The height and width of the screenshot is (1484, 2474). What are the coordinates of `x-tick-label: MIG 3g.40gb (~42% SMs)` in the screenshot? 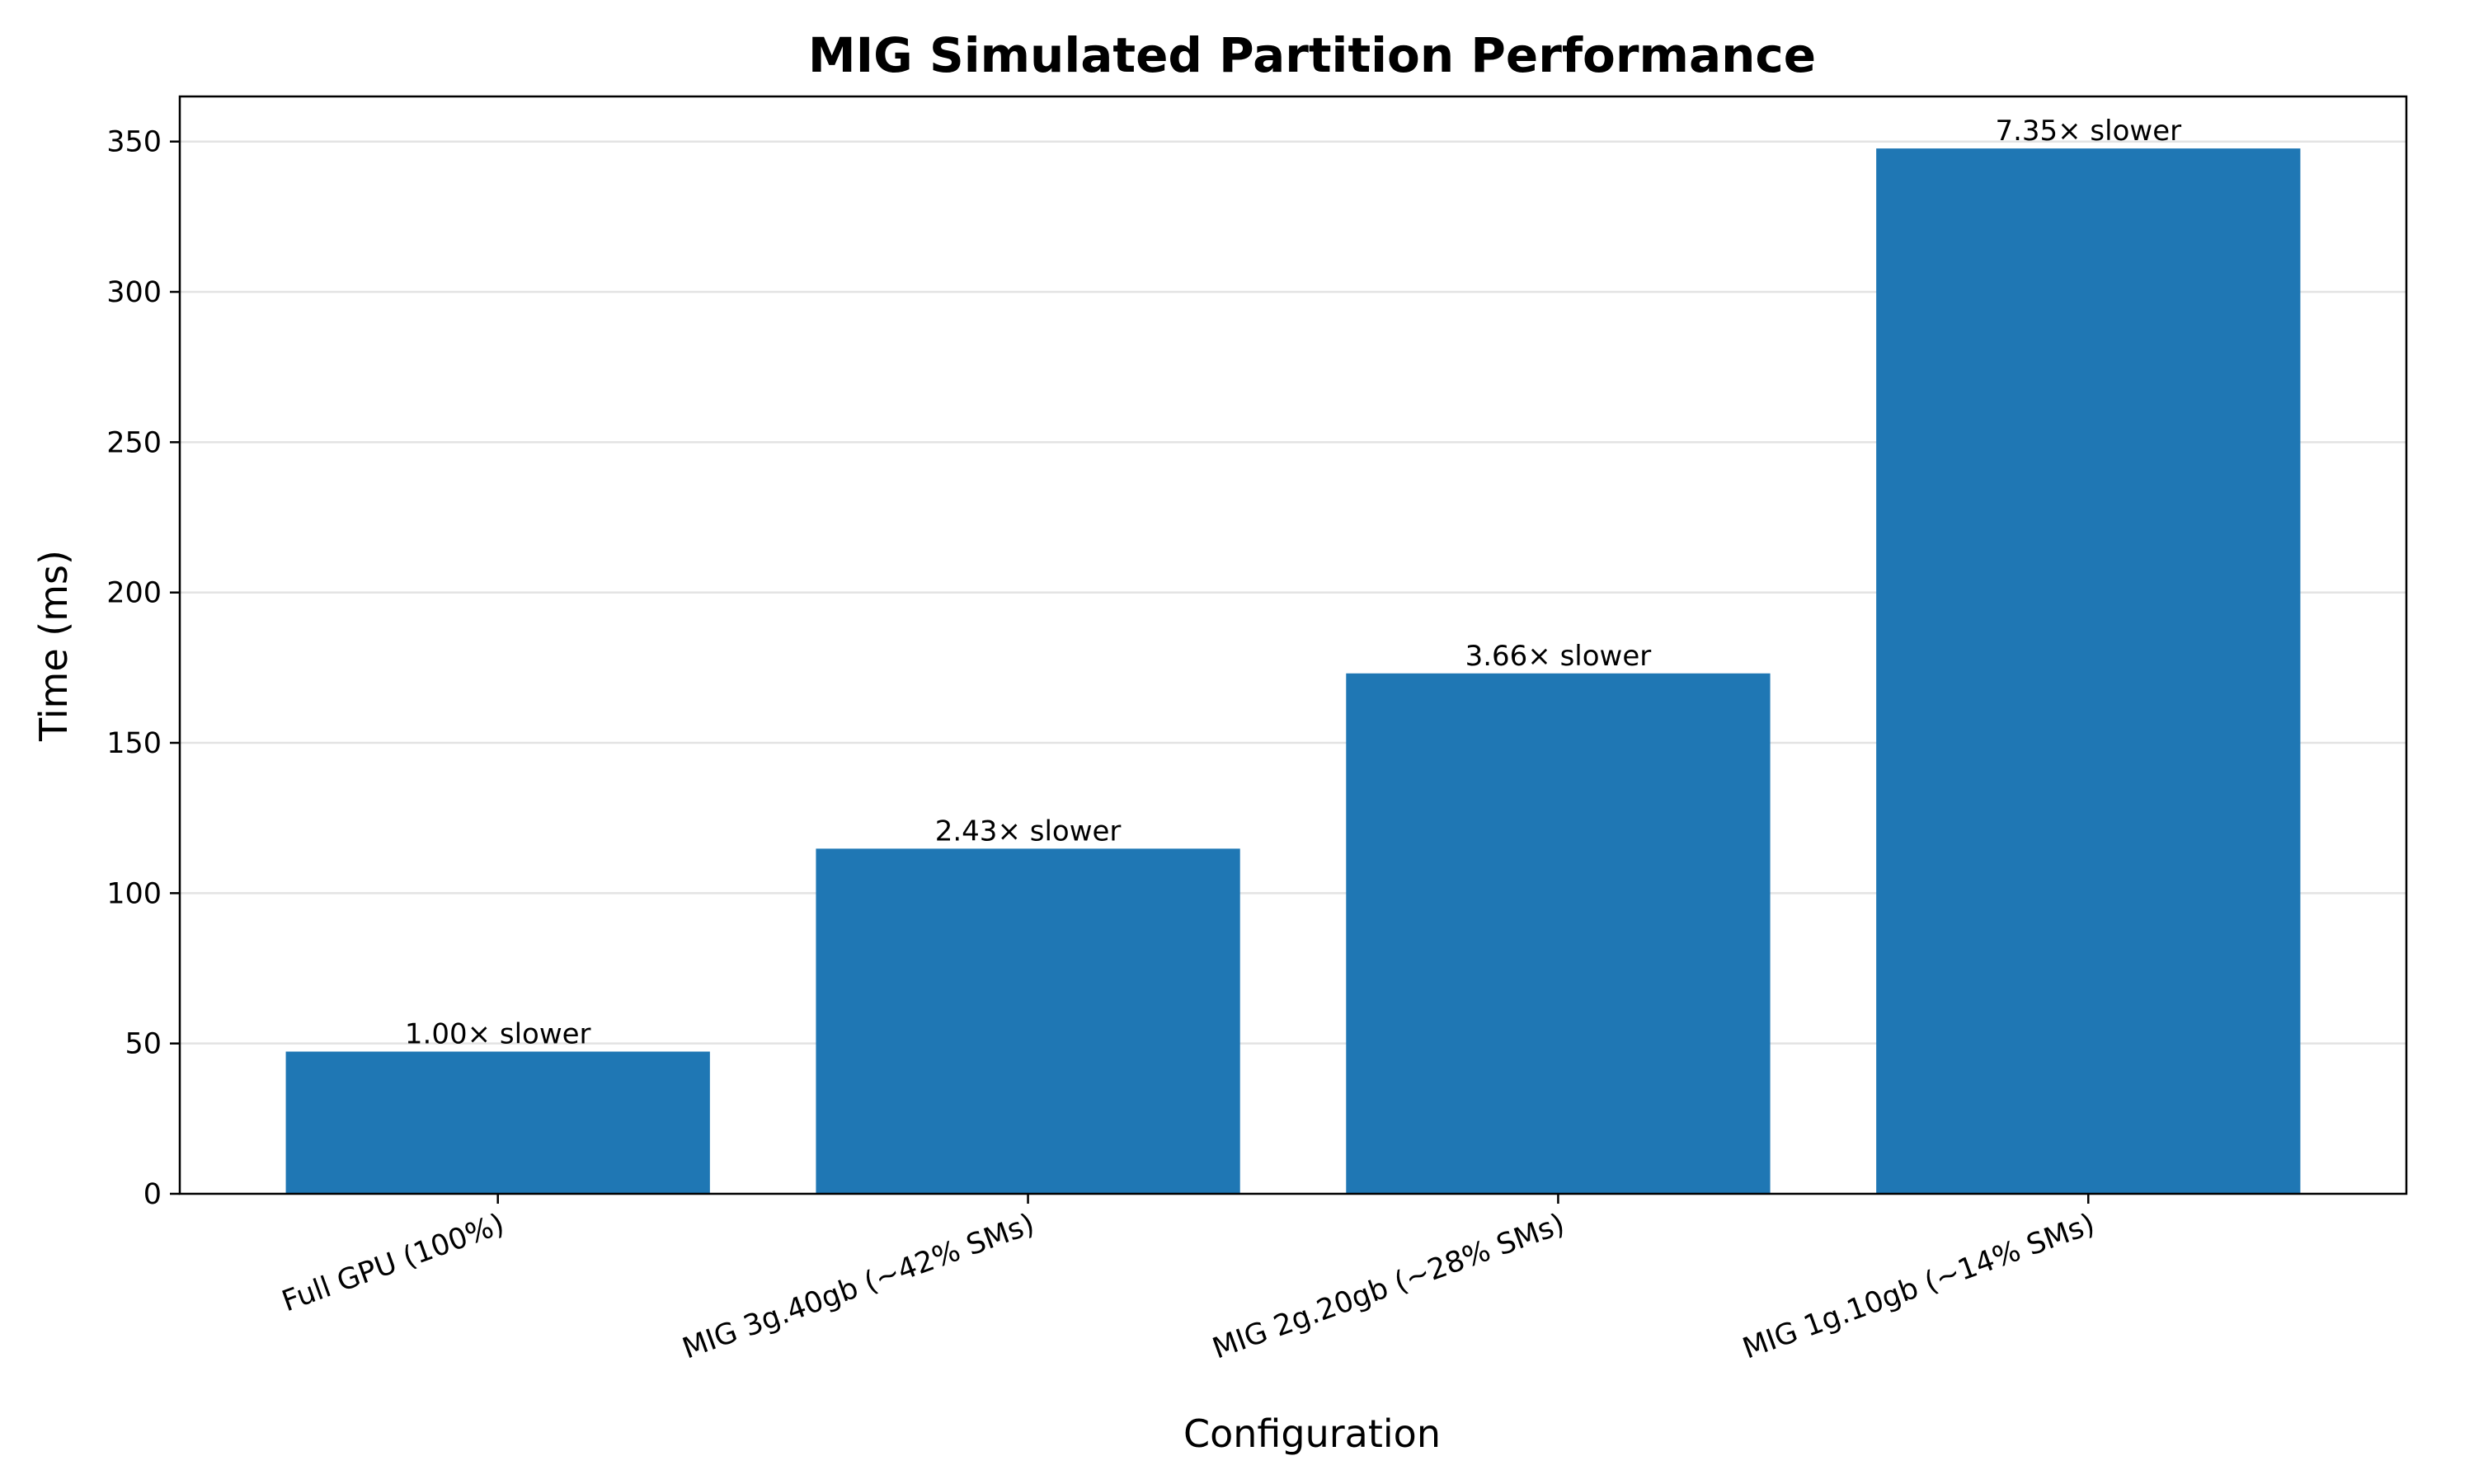 It's located at (858, 1287).